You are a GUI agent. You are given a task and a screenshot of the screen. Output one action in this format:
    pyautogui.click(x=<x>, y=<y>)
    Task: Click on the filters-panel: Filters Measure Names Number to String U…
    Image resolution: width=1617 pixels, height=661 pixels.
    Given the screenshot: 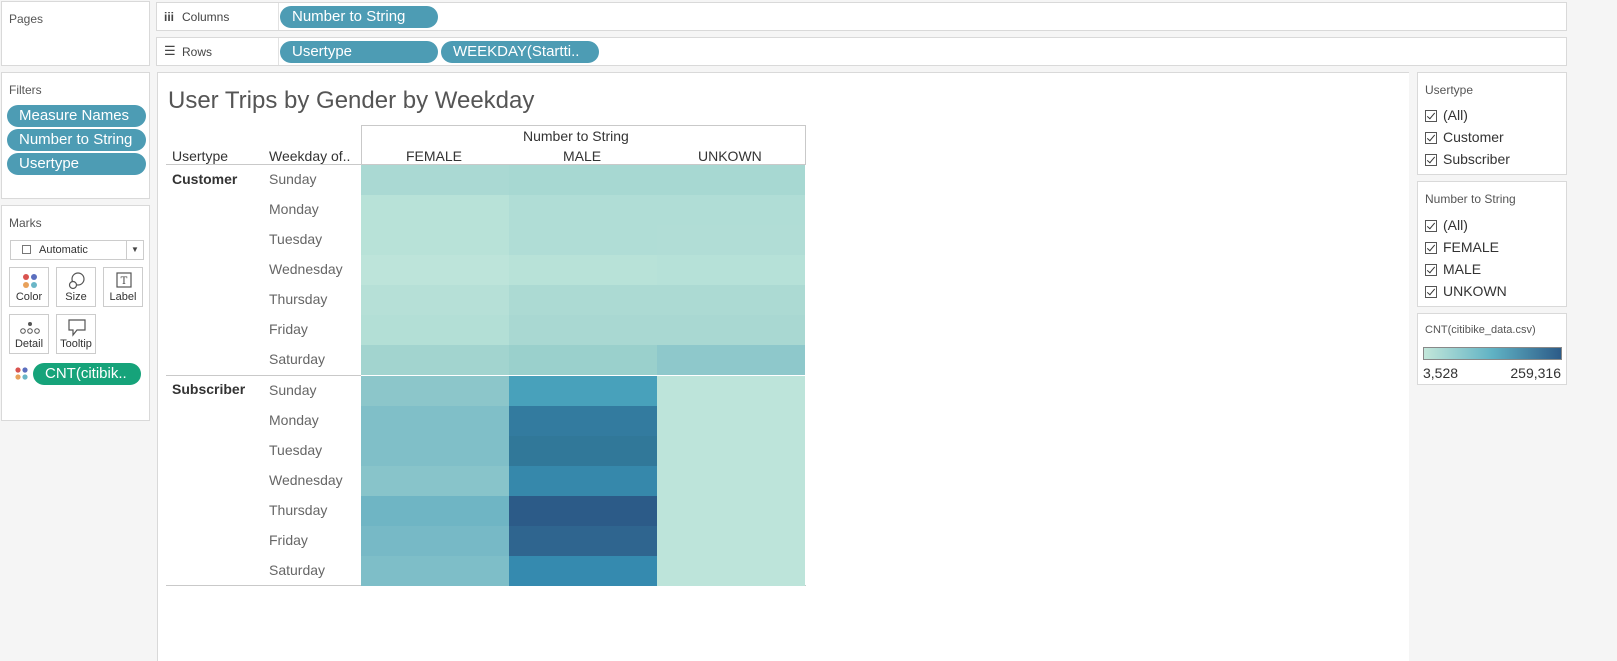 What is the action you would take?
    pyautogui.click(x=75, y=135)
    